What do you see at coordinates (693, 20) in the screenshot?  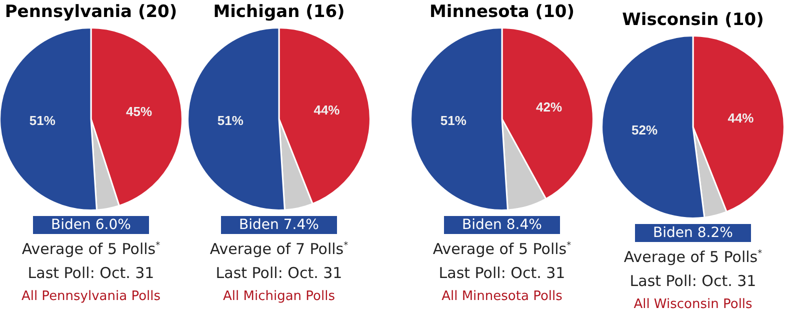 I see `chart-title: Wisconsin (10)` at bounding box center [693, 20].